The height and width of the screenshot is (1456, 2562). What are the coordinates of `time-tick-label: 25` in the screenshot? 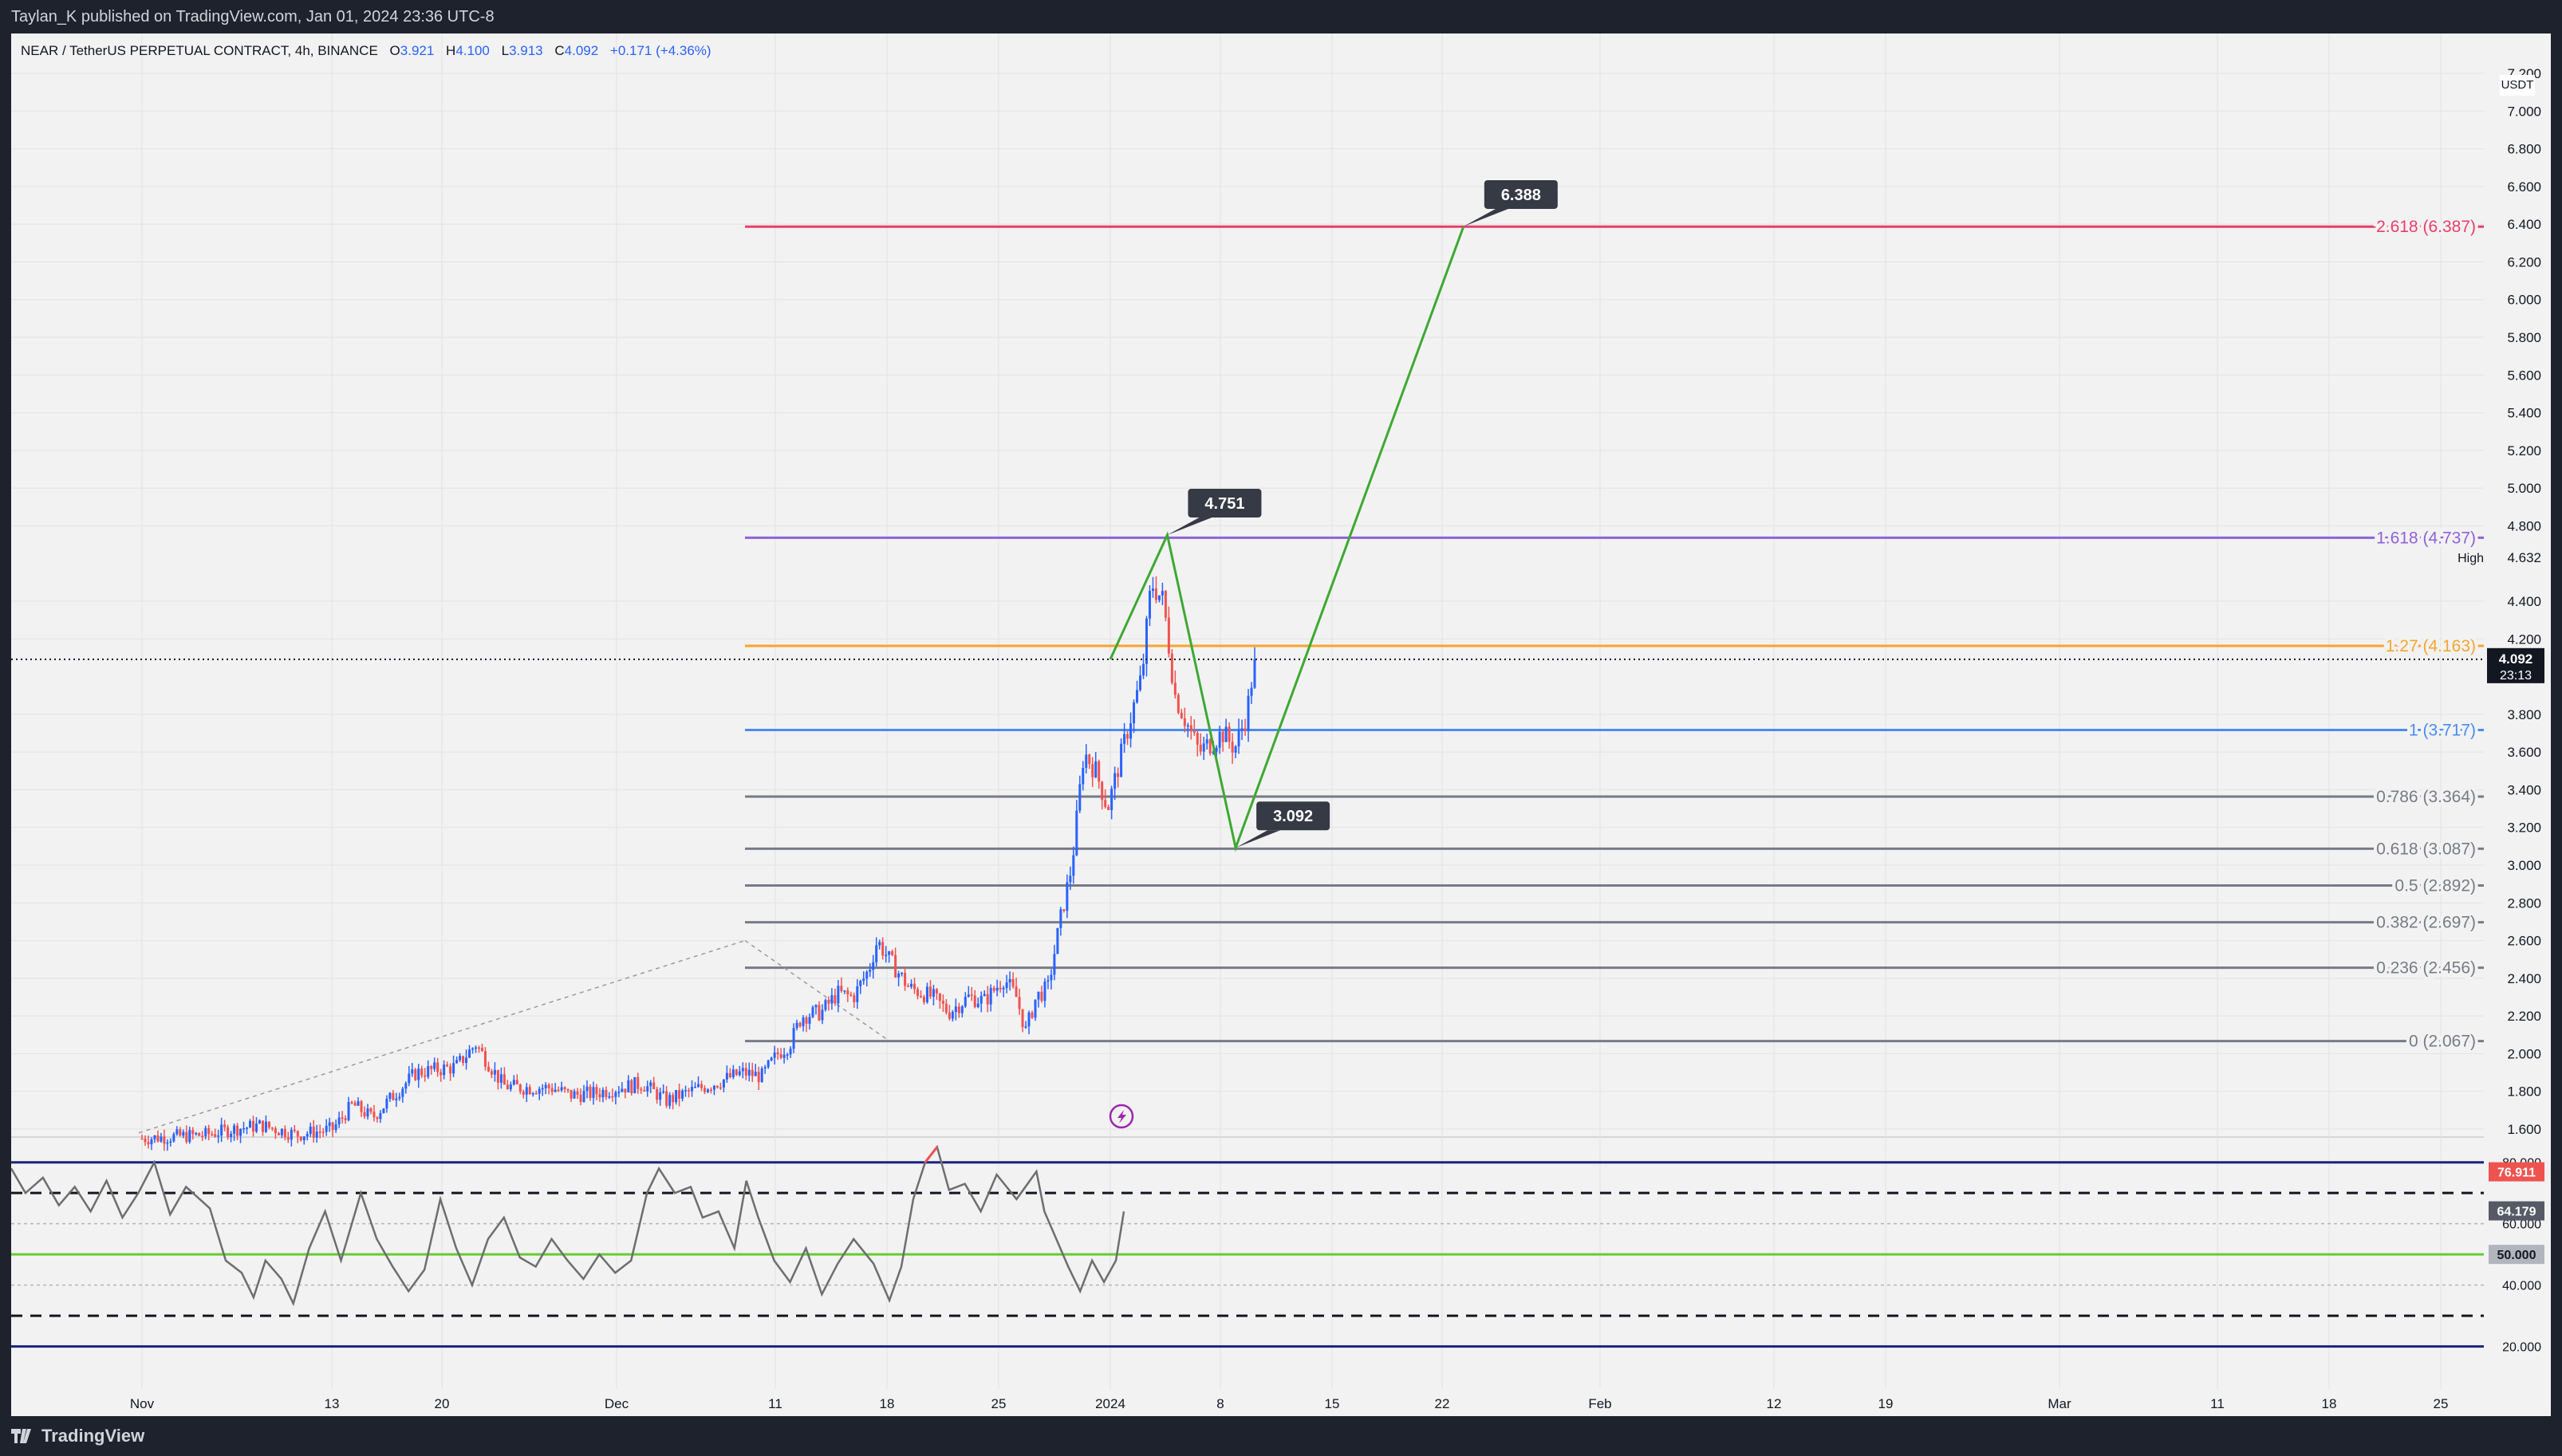 It's located at (999, 1403).